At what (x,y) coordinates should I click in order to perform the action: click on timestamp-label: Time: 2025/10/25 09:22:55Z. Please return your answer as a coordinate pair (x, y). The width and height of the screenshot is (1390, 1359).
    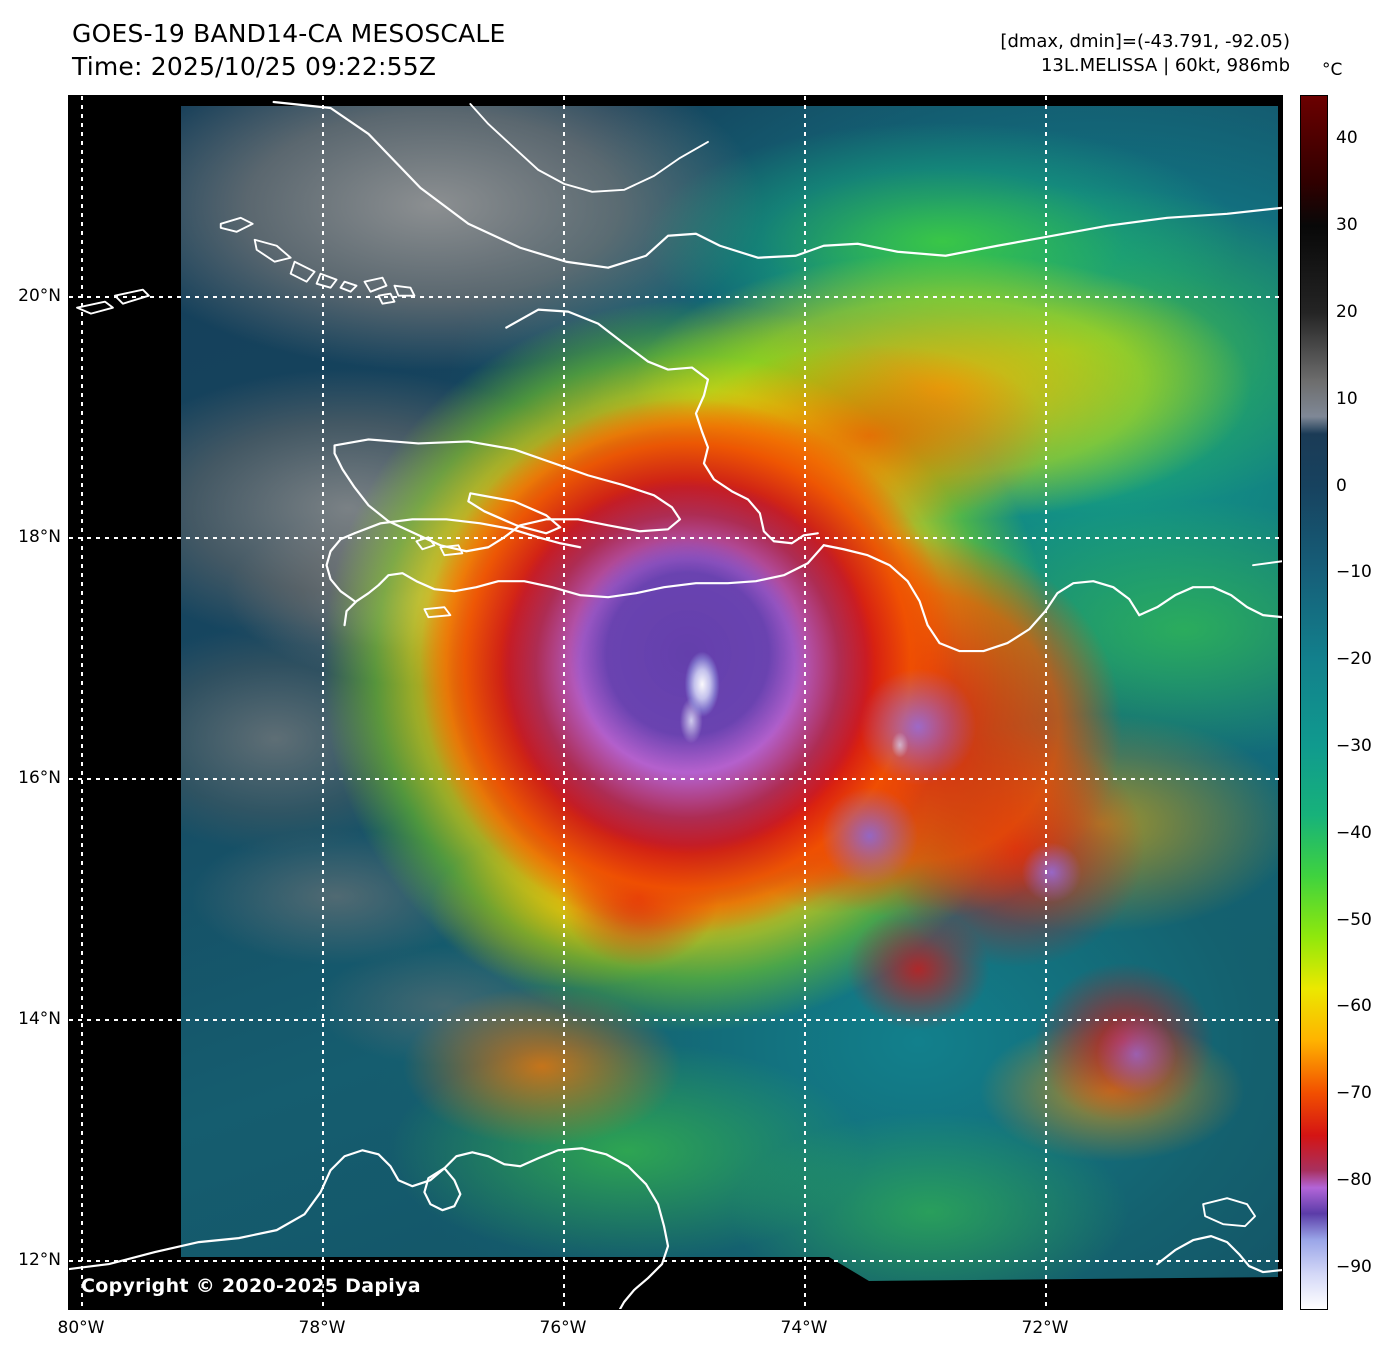
    Looking at the image, I should click on (254, 66).